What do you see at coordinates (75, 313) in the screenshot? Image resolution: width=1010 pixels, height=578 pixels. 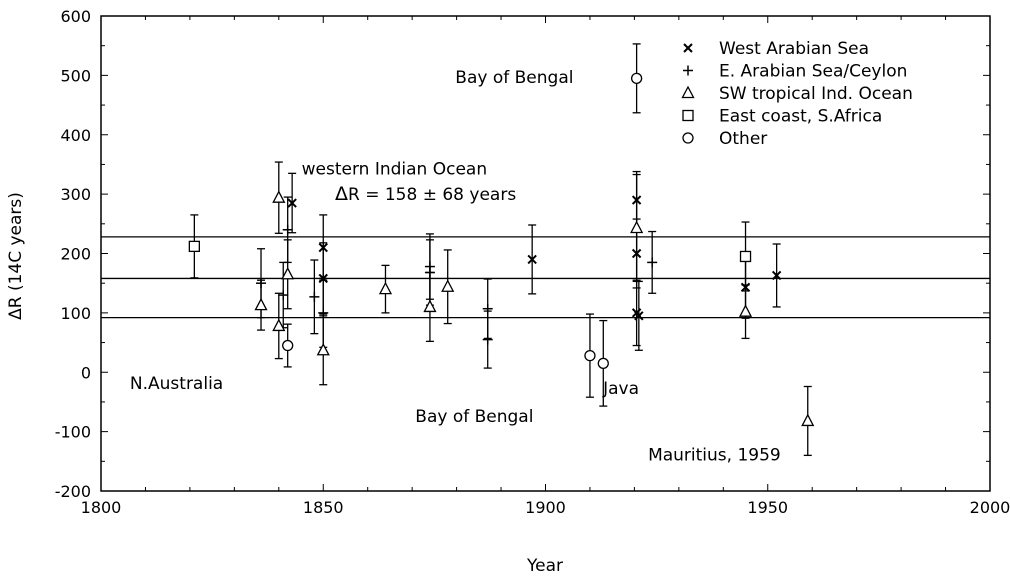 I see `y-tick-label: 100` at bounding box center [75, 313].